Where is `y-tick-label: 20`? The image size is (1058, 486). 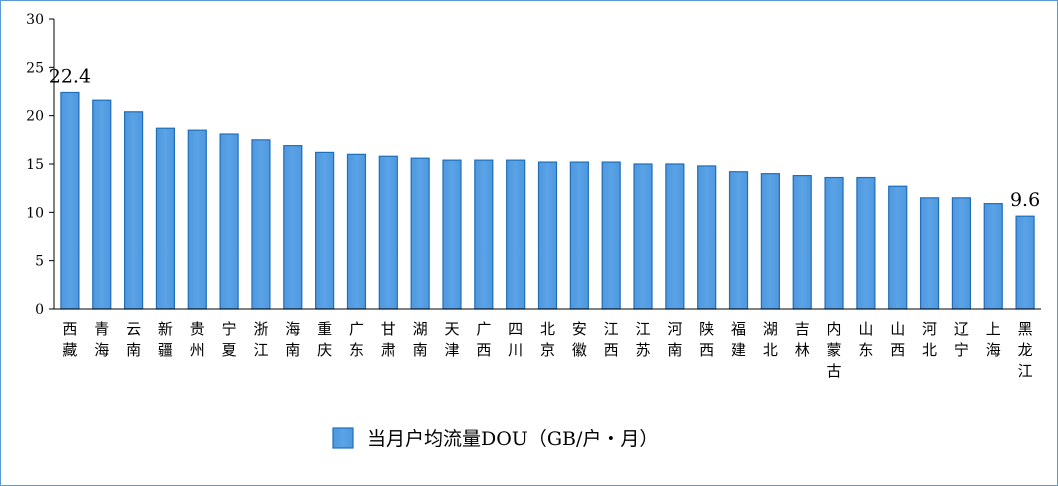 y-tick-label: 20 is located at coordinates (35, 117).